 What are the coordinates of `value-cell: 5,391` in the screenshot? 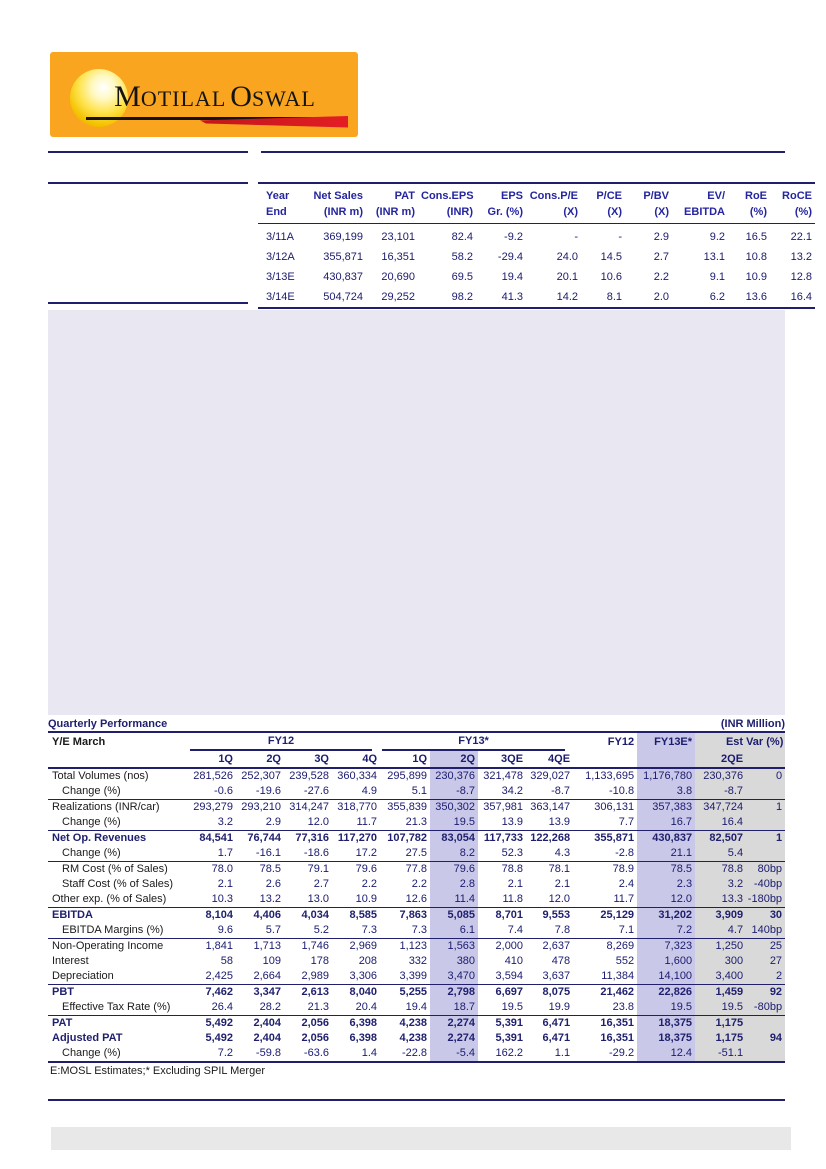 It's located at (509, 1023).